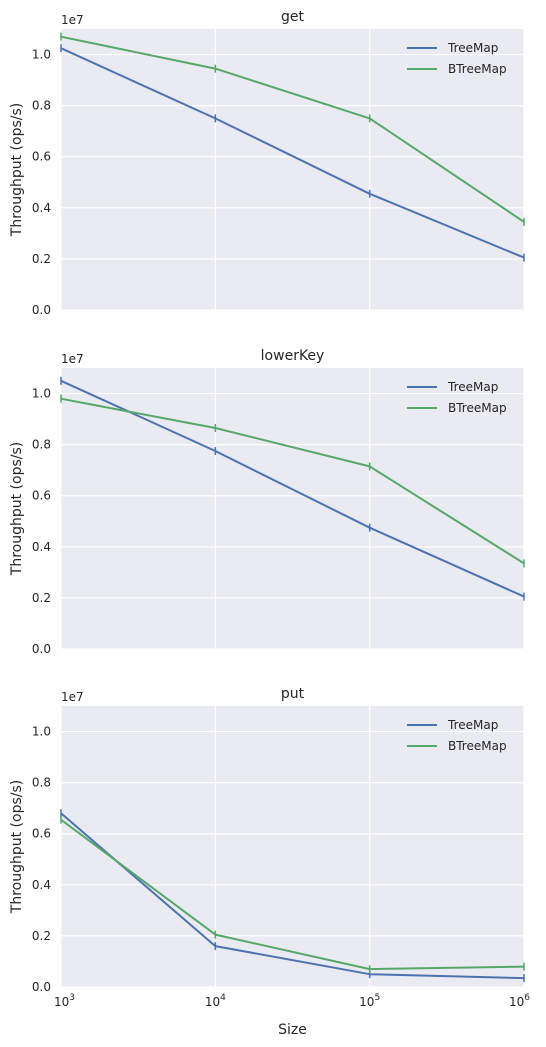  Describe the element at coordinates (293, 17) in the screenshot. I see `panel-title: get` at that location.